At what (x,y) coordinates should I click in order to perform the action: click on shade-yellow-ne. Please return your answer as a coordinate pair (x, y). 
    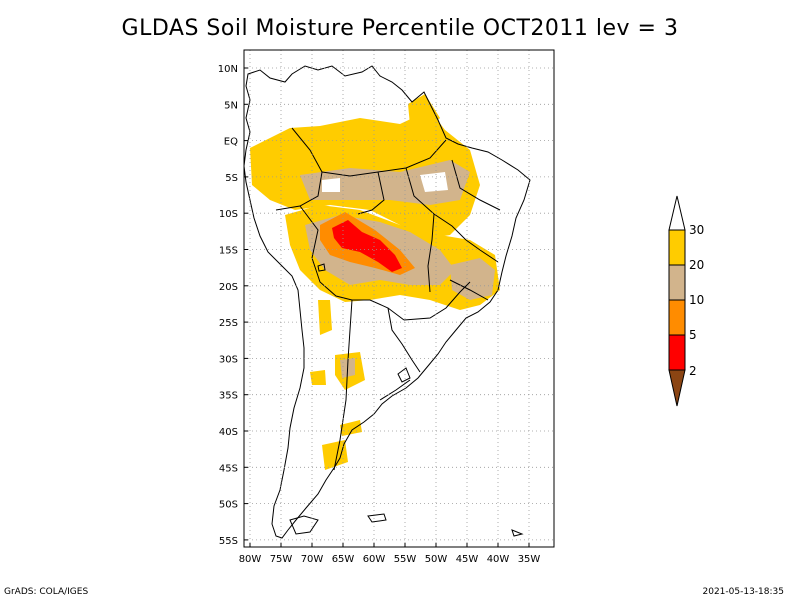
    Looking at the image, I should click on (424, 113).